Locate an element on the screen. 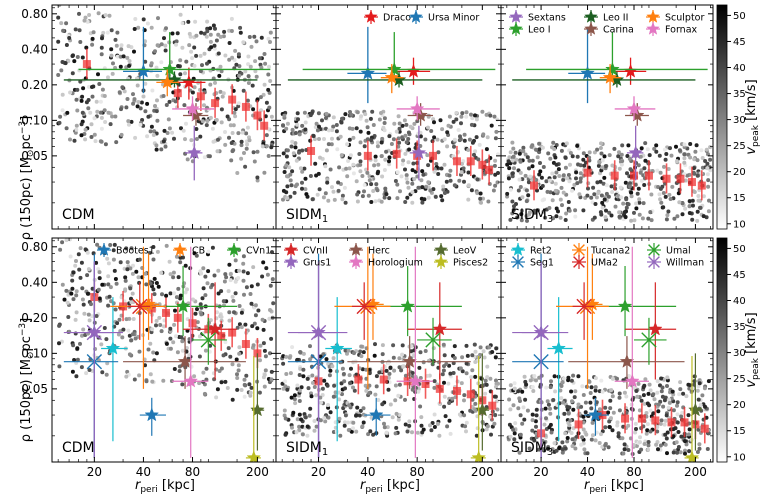 The width and height of the screenshot is (763, 497). colorbar-tick-label: 15 is located at coordinates (739, 431).